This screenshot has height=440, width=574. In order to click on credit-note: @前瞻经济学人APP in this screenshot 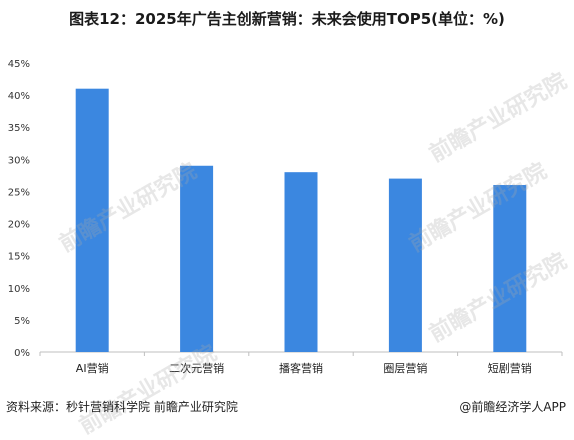, I will do `click(512, 407)`.